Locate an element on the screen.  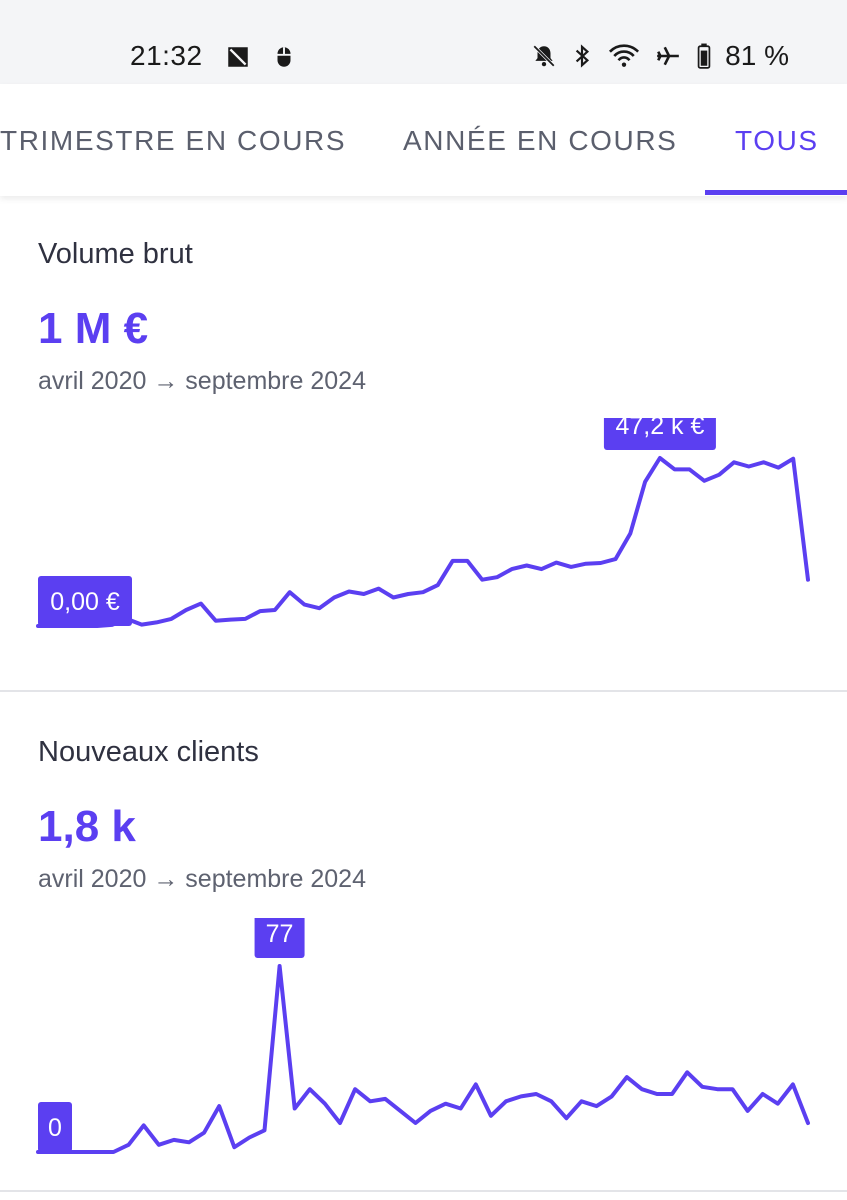
bell-off-icon is located at coordinates (544, 56).